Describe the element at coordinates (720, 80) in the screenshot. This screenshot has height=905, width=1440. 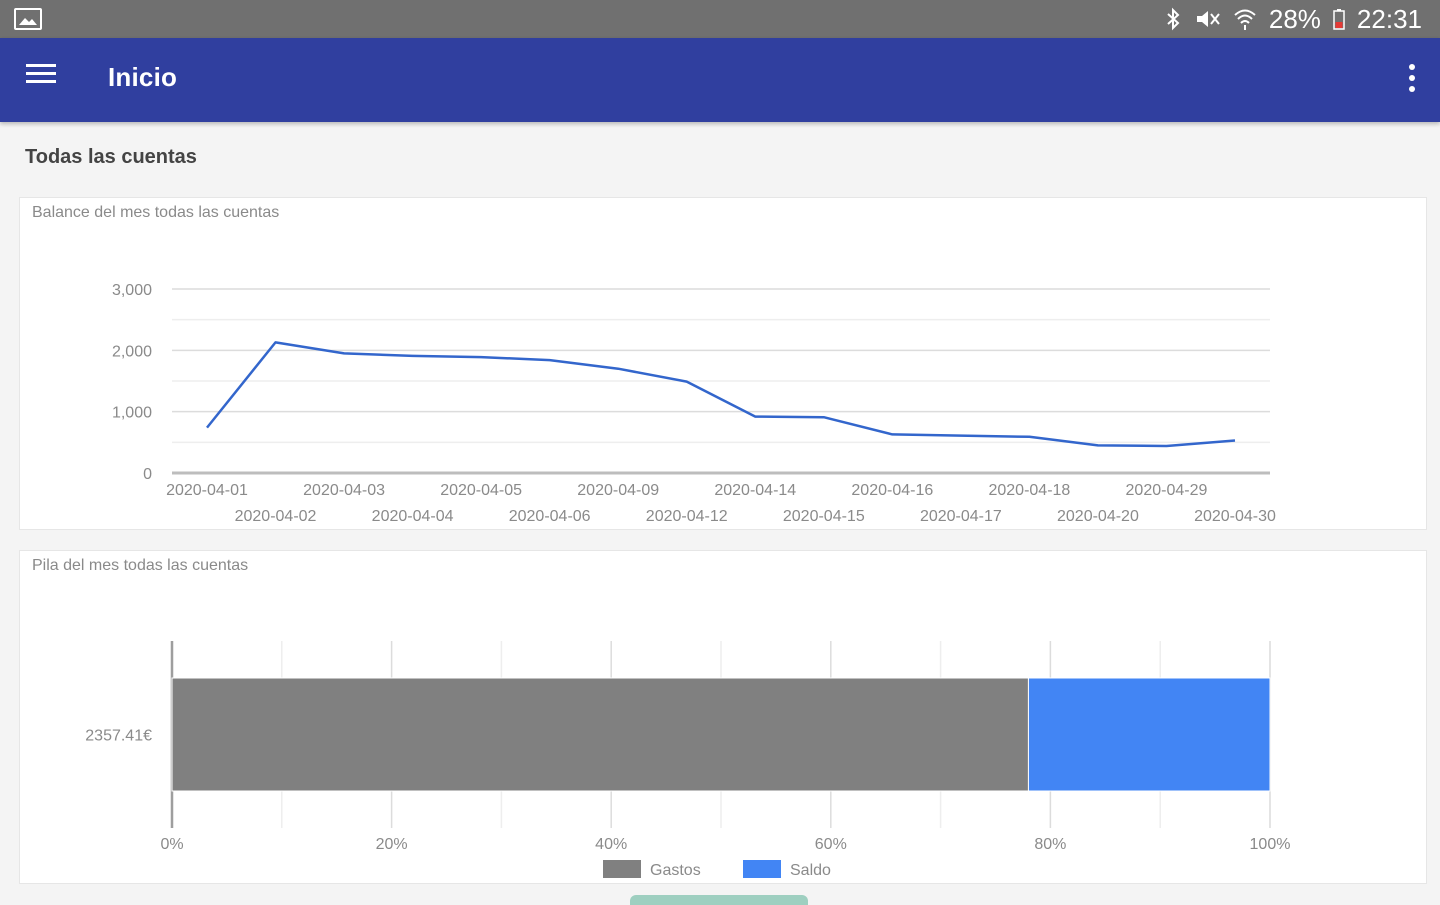
I see `app-bar: Inicio` at that location.